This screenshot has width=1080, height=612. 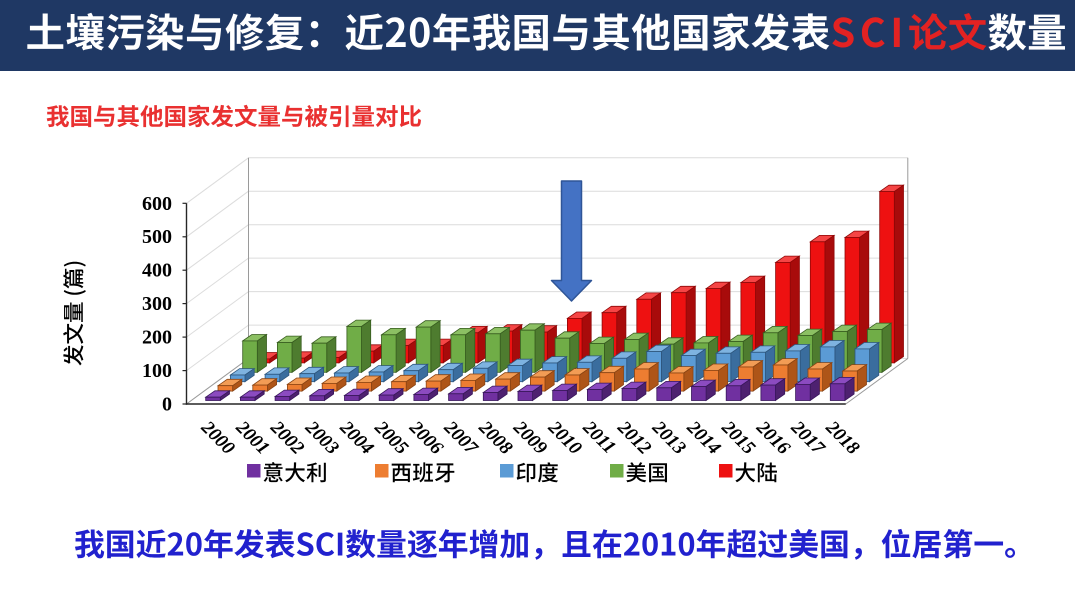 What do you see at coordinates (738, 437) in the screenshot?
I see `svg-text: 2015` at bounding box center [738, 437].